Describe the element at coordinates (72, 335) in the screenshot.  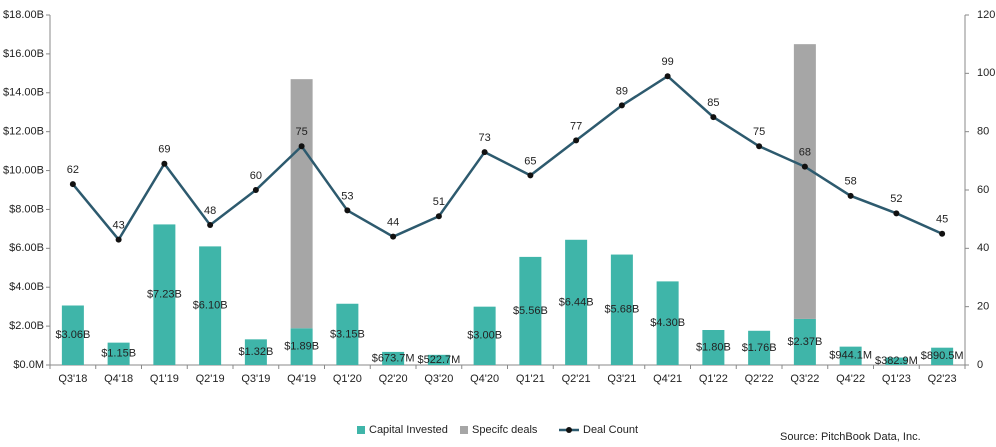
I see `bar-label: $3.06B` at that location.